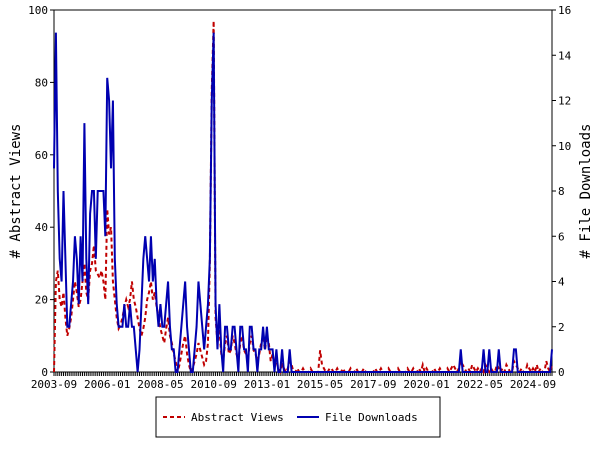 This screenshot has width=600, height=450. What do you see at coordinates (564, 146) in the screenshot?
I see `y2-tick-label: 10` at bounding box center [564, 146].